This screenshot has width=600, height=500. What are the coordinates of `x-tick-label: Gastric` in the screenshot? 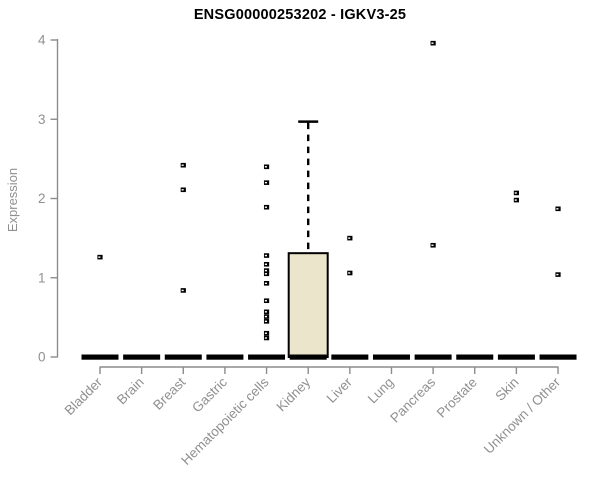 It's located at (209, 394).